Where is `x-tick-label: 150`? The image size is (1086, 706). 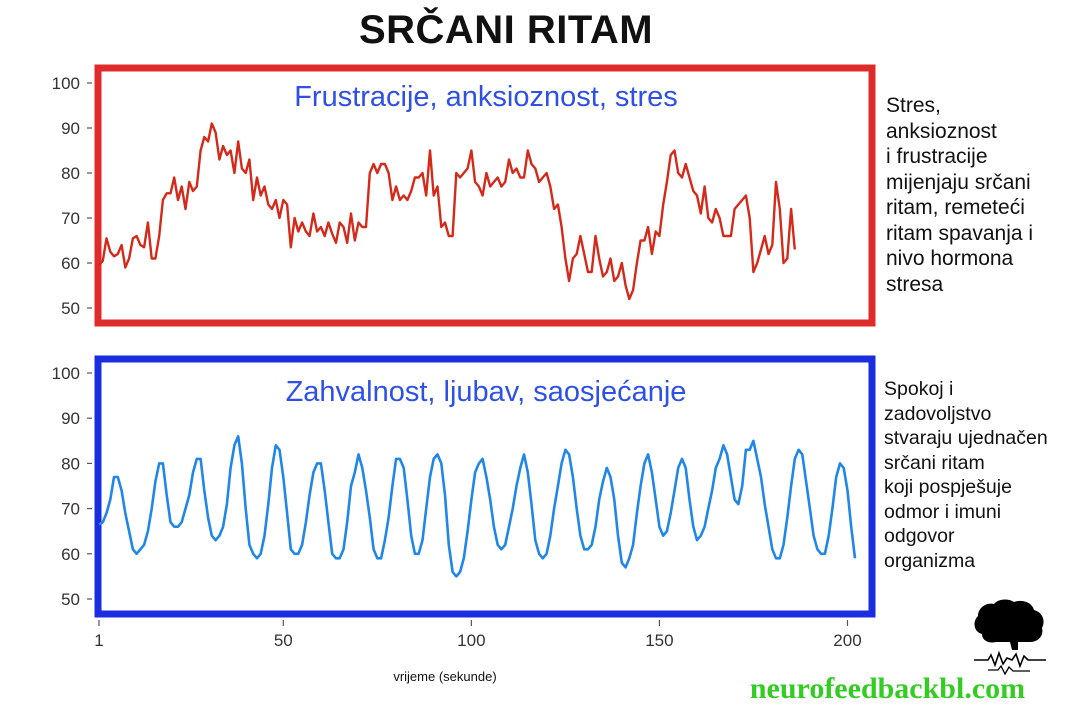 x-tick-label: 150 is located at coordinates (659, 640).